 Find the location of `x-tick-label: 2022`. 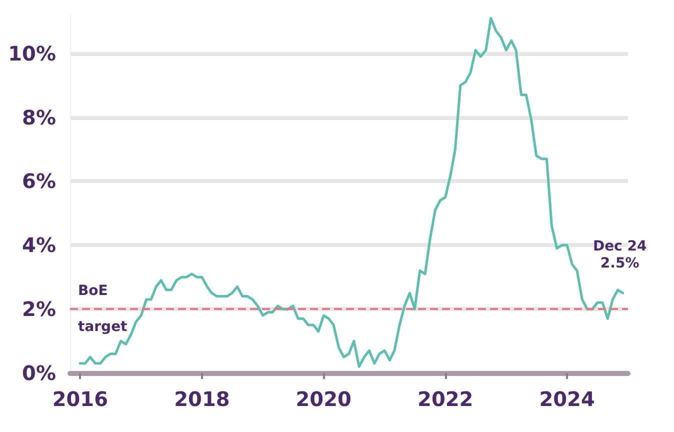

x-tick-label: 2022 is located at coordinates (446, 399).